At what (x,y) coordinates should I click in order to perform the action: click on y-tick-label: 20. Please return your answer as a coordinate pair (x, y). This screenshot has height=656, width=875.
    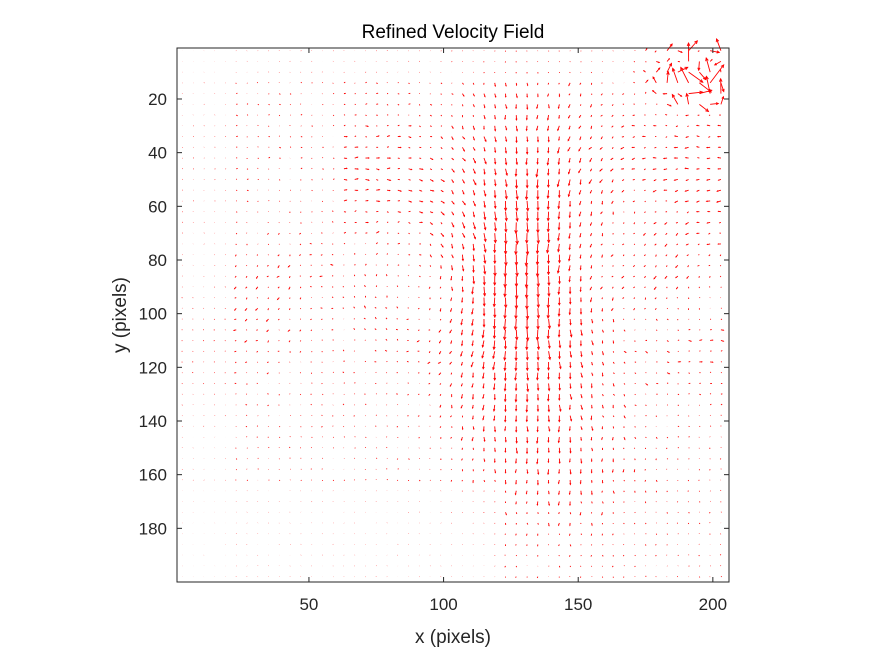
    Looking at the image, I should click on (157, 99).